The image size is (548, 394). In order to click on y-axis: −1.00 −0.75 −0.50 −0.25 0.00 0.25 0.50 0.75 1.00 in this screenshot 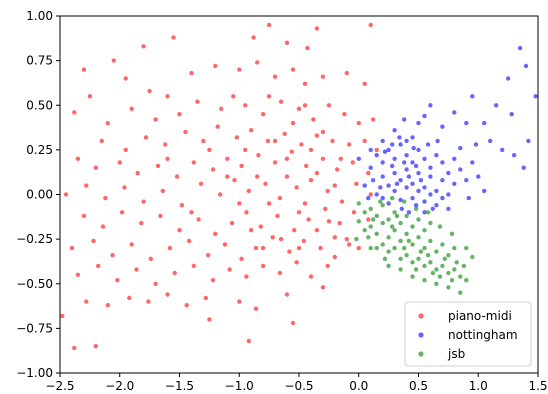, I will do `click(38, 194)`.